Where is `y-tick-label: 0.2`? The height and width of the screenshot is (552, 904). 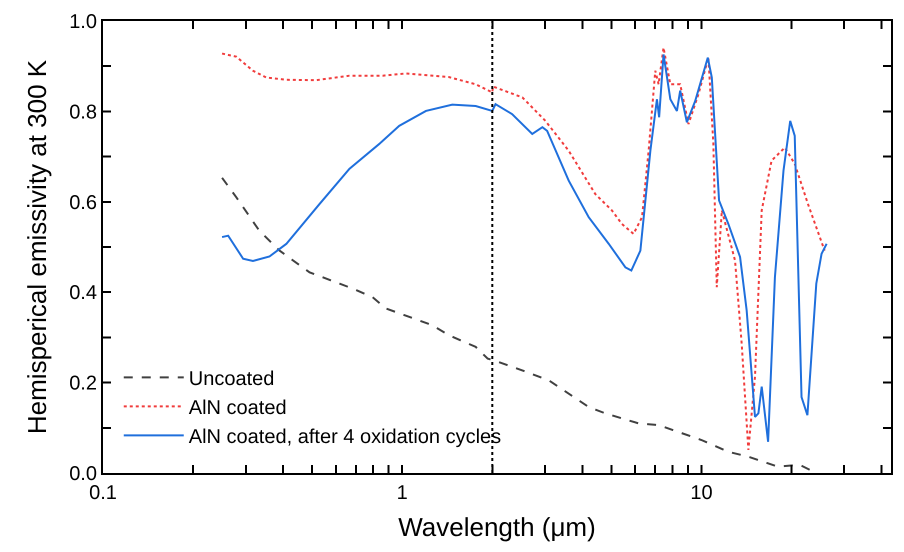 y-tick-label: 0.2 is located at coordinates (83, 383).